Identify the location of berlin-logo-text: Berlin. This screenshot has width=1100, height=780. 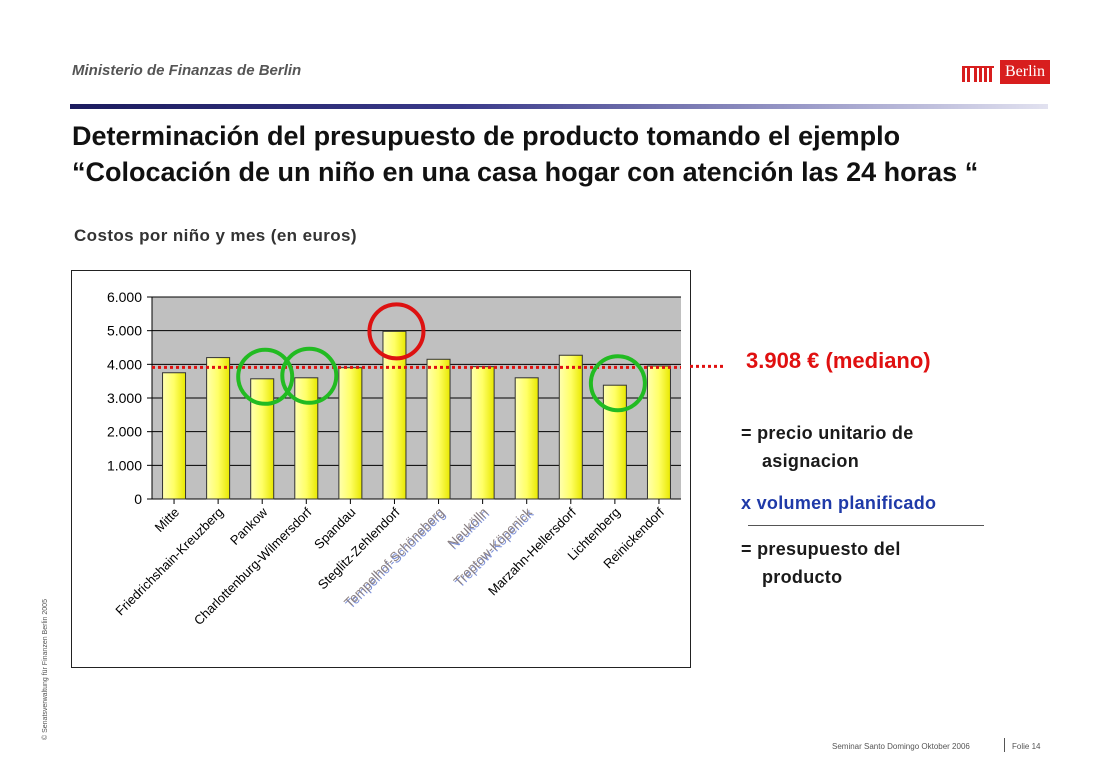
(1025, 72).